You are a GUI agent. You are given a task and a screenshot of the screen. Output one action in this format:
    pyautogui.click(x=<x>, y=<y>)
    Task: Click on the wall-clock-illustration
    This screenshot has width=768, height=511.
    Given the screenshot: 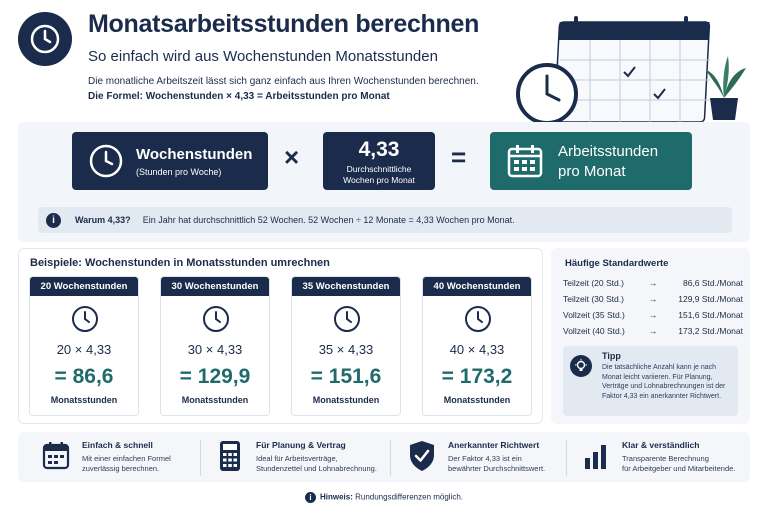 What is the action you would take?
    pyautogui.click(x=547, y=93)
    